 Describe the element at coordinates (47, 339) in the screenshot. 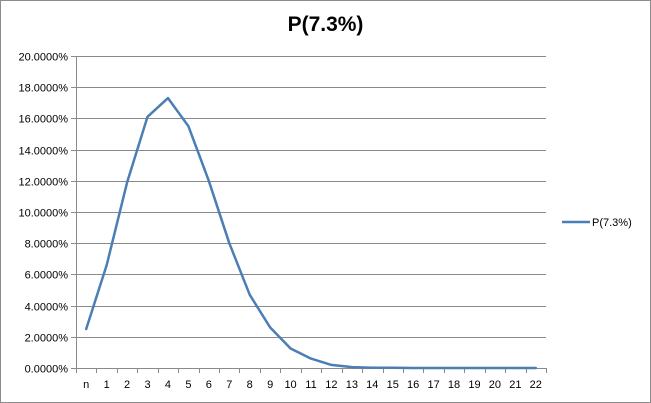

I see `y-tick-label: 2.0000%` at that location.